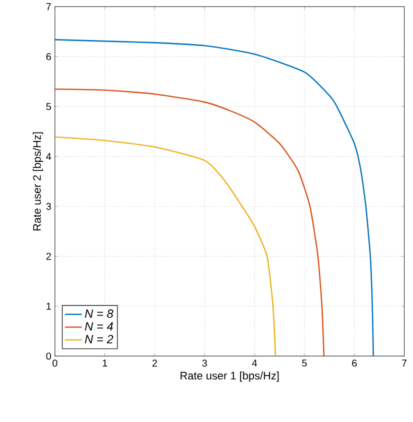  I want to click on y-tick-label: 5, so click(48, 106).